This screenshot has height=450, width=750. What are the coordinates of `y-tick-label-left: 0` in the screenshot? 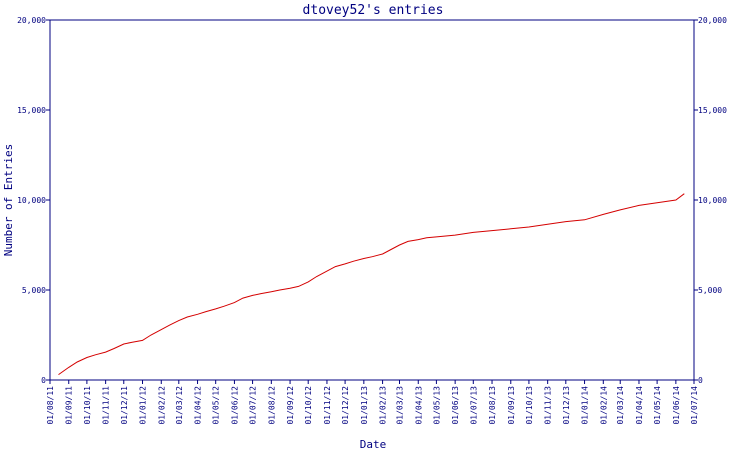 It's located at (43, 380).